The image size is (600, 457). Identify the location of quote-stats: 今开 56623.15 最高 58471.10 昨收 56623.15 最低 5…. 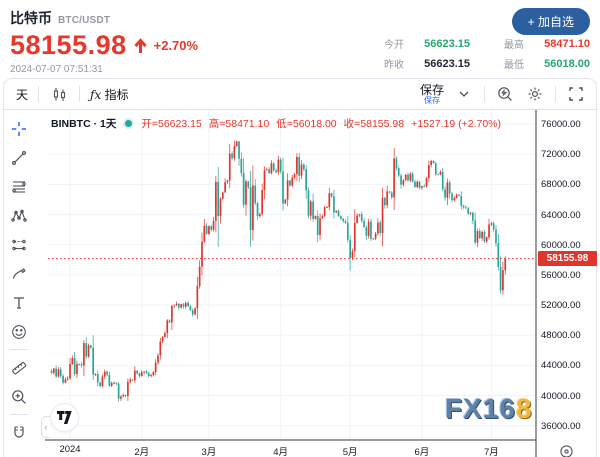
(487, 54).